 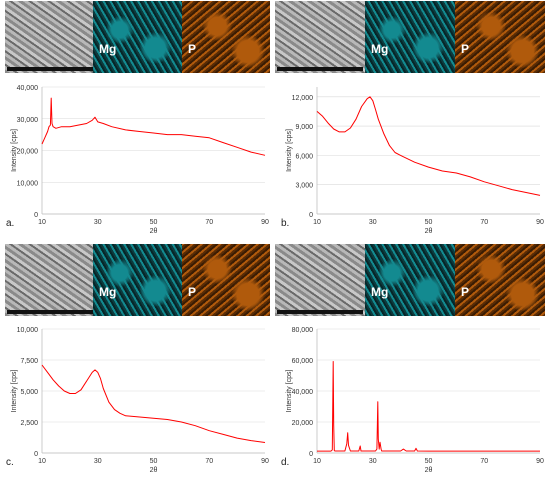 I want to click on y-tick-label: 3,000, so click(x=304, y=186).